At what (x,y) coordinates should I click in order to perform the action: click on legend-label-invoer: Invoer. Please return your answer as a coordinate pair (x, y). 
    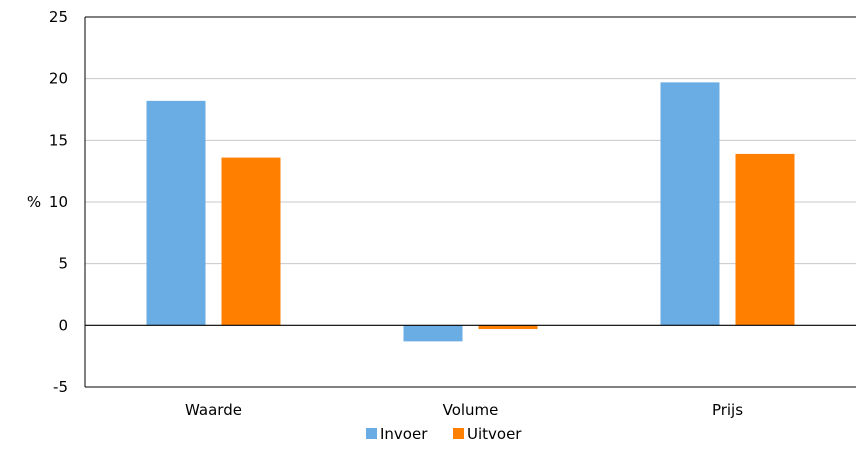
    Looking at the image, I should click on (404, 434).